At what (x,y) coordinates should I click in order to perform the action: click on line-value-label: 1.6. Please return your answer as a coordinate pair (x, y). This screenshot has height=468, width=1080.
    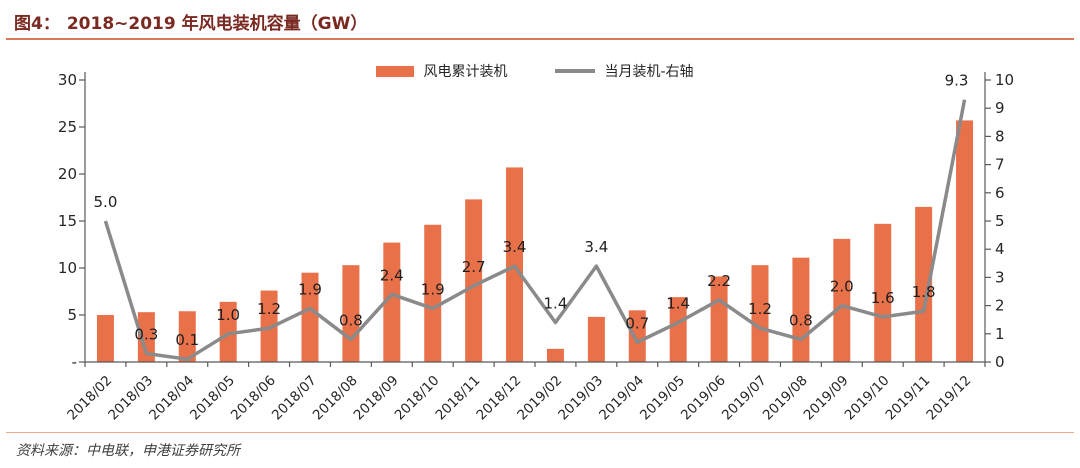
    Looking at the image, I should click on (883, 298).